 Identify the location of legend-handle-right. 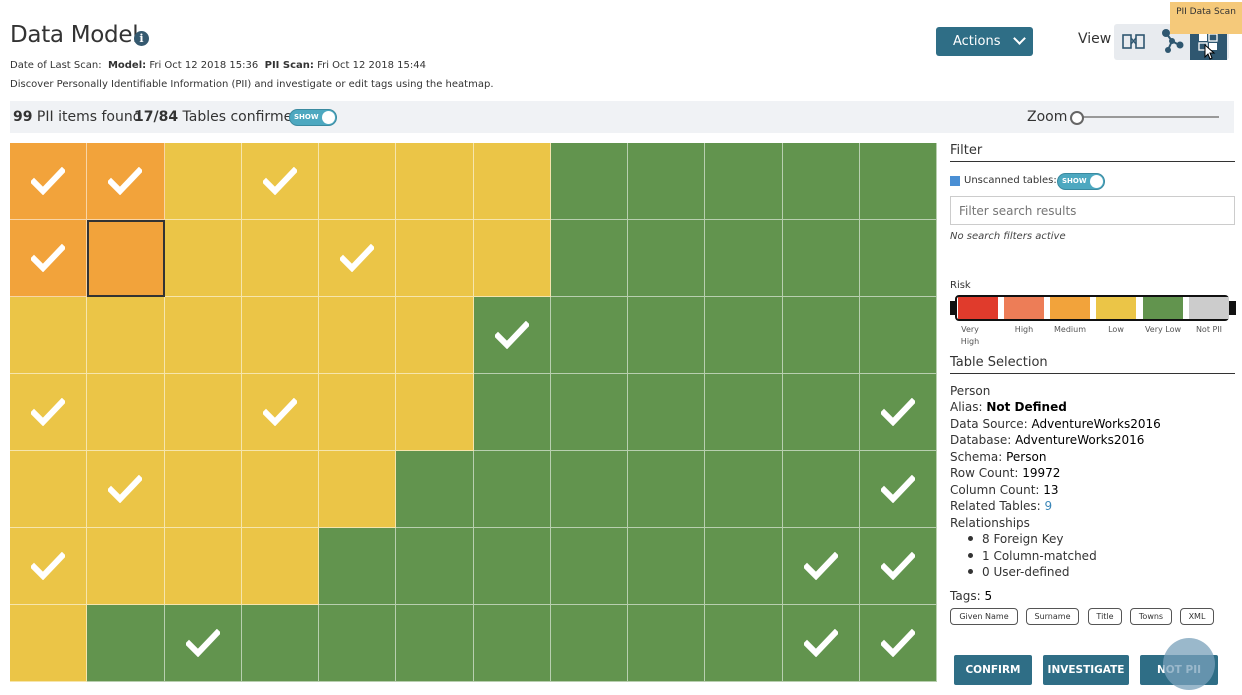
(1232, 308).